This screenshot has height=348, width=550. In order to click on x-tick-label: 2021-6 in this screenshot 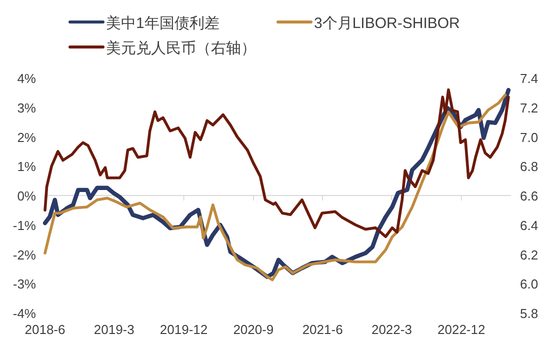, I will do `click(322, 329)`.